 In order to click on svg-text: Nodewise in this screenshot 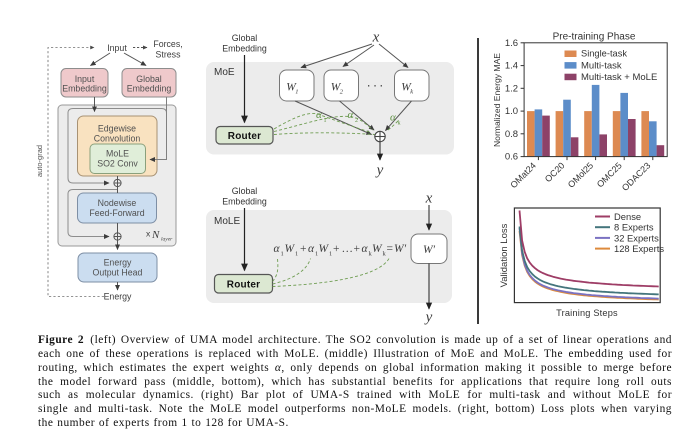, I will do `click(117, 203)`.